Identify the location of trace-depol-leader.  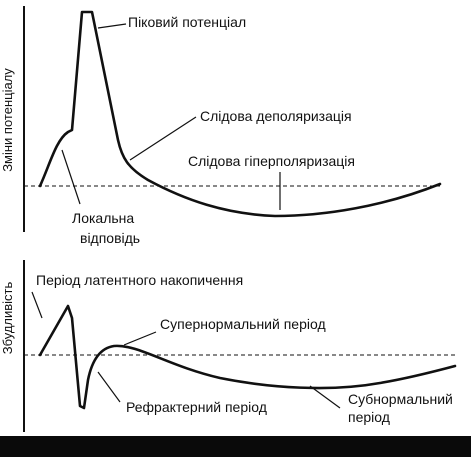
(163, 138).